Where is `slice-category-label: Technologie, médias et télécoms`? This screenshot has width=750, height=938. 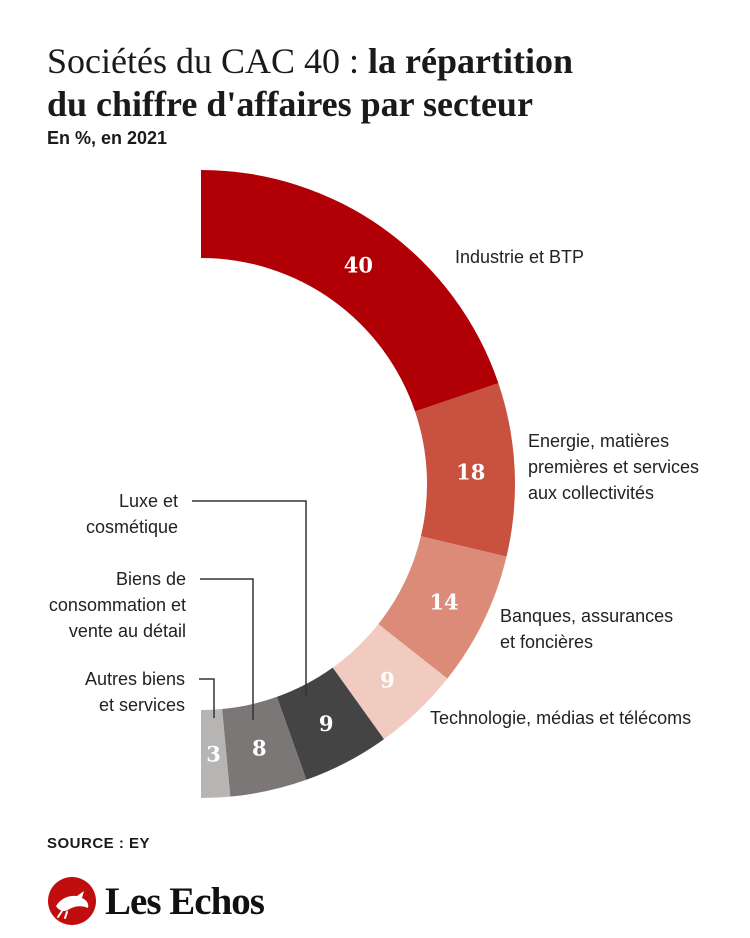
slice-category-label: Technologie, médias et télécoms is located at coordinates (560, 718).